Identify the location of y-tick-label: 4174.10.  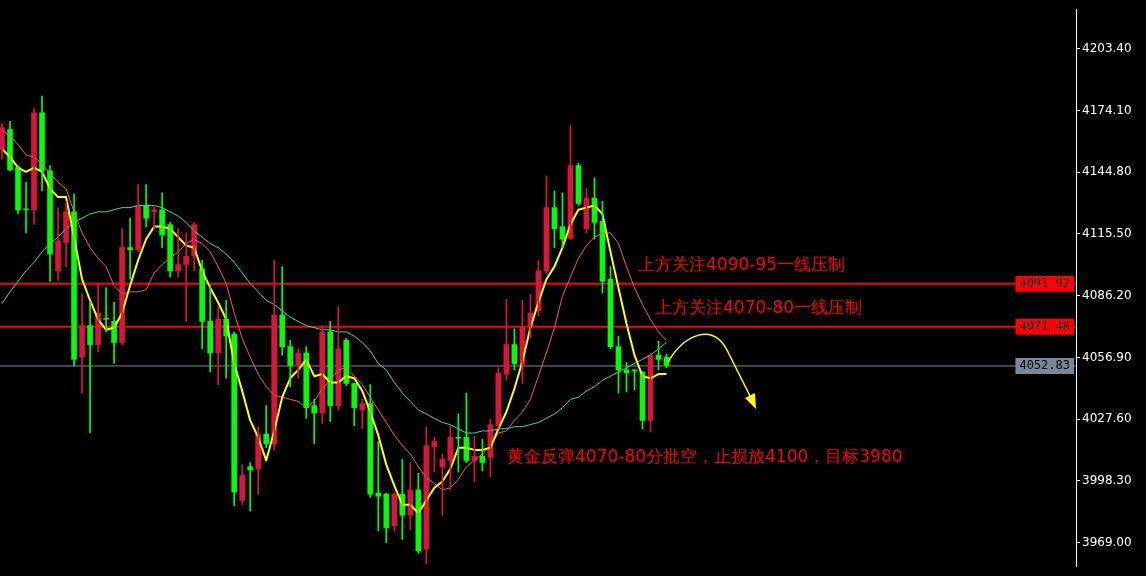
(1107, 109).